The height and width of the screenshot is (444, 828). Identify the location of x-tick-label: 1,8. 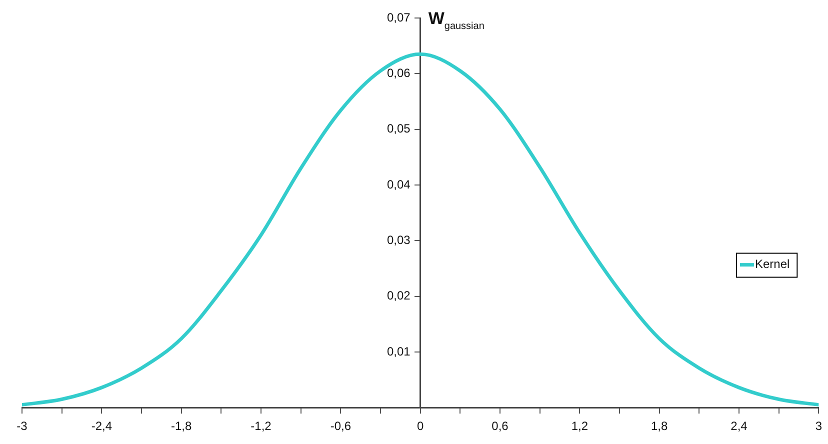
(659, 426).